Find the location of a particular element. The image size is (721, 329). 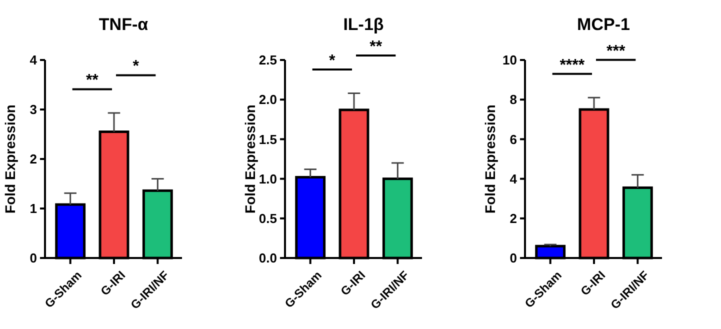

y-tick-label: 0.0 is located at coordinates (267, 258).